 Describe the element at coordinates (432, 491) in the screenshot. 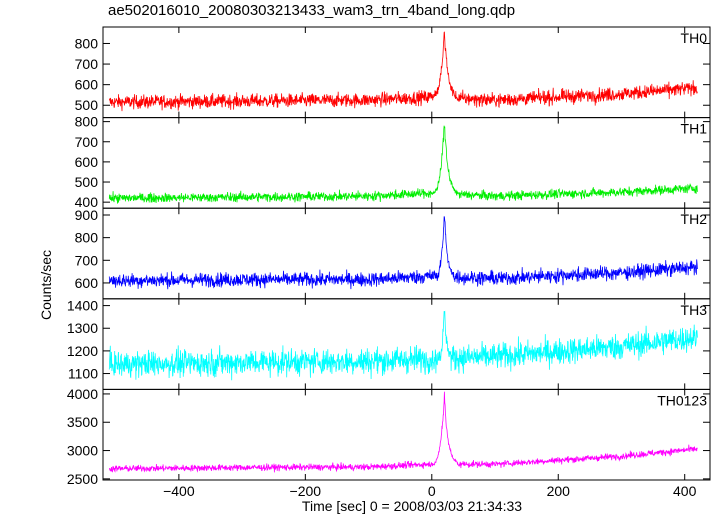

I see `x-tick-label: 0` at that location.